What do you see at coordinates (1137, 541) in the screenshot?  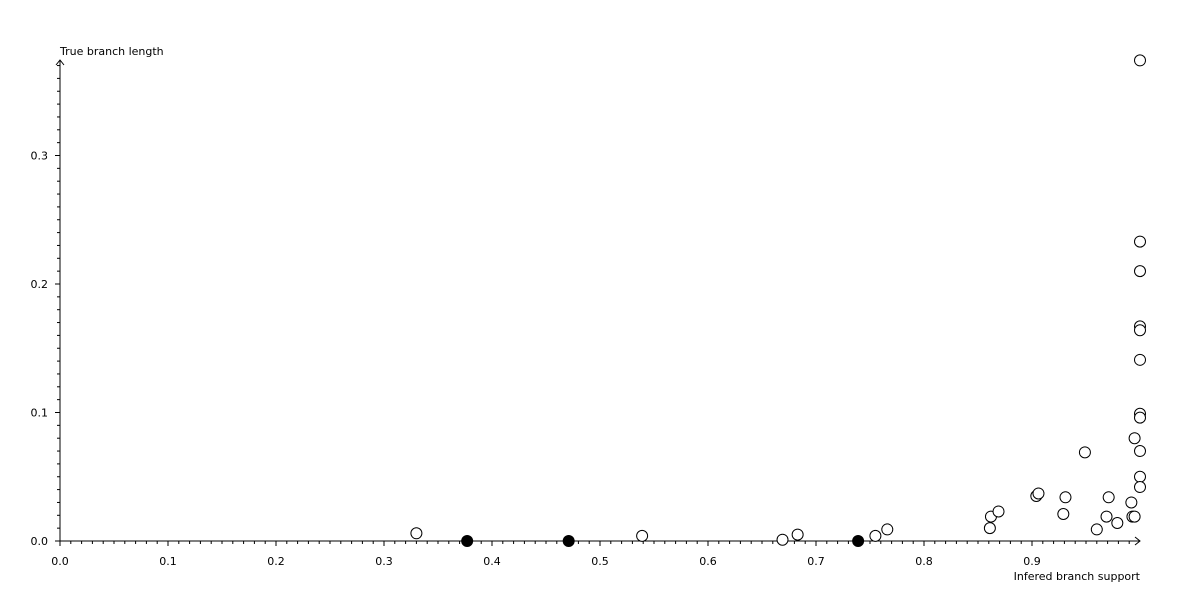 I see `x-axis-arrow` at bounding box center [1137, 541].